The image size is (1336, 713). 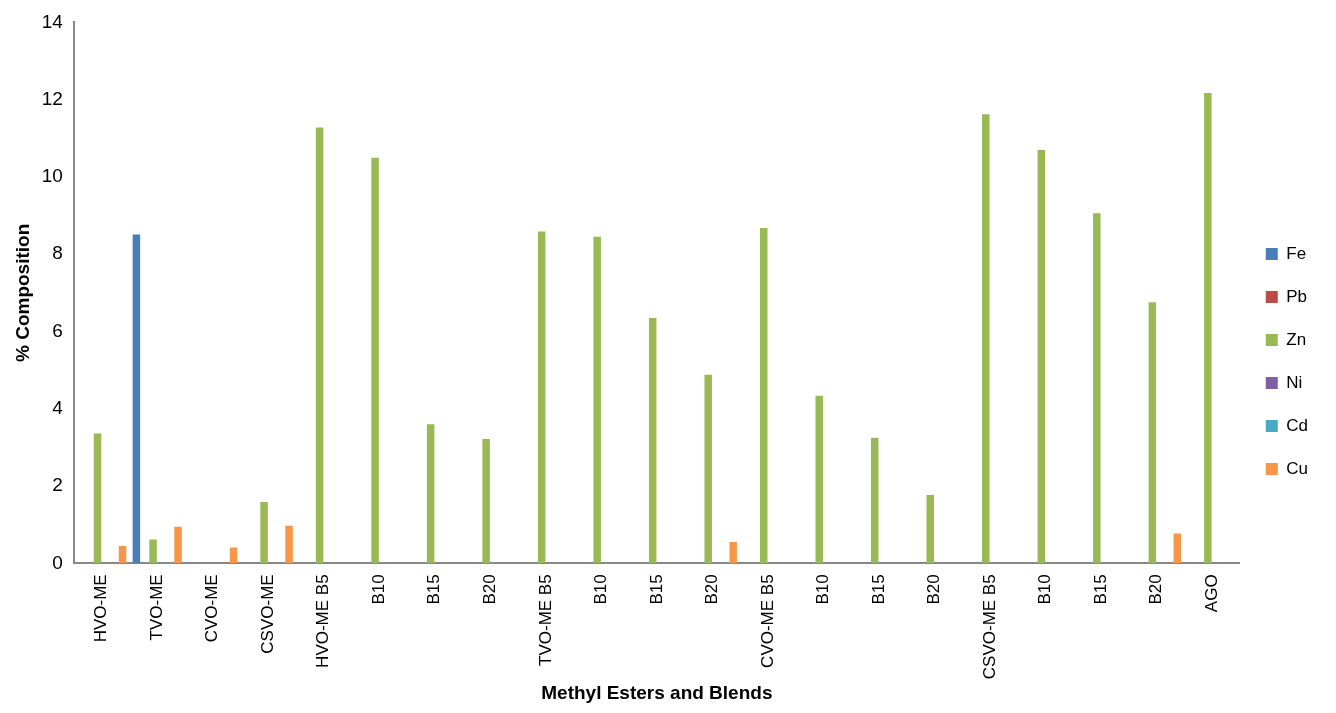 What do you see at coordinates (212, 608) in the screenshot?
I see `x-tick-label: CVO-ME` at bounding box center [212, 608].